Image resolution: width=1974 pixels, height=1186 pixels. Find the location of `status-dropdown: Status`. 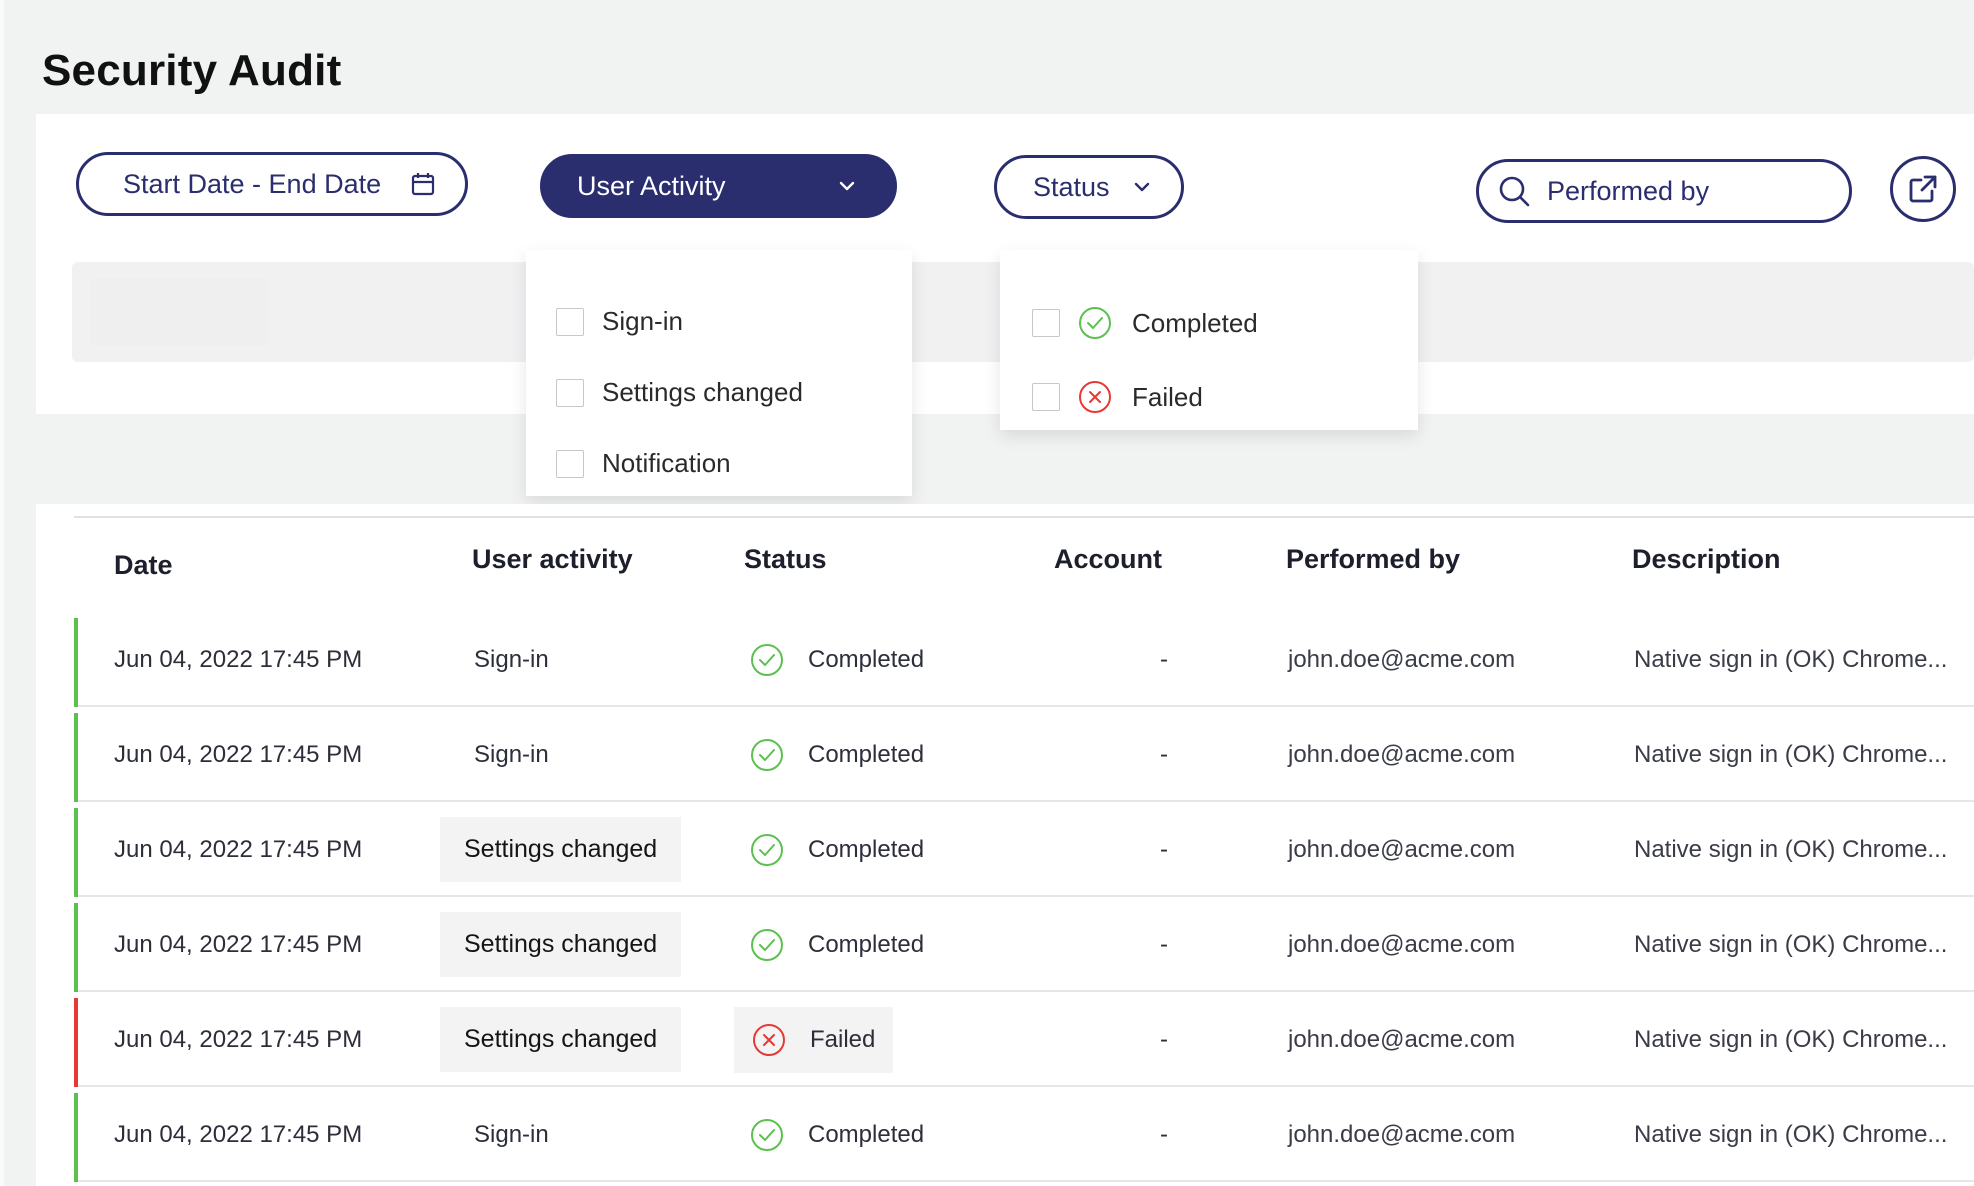

status-dropdown: Status is located at coordinates (1089, 187).